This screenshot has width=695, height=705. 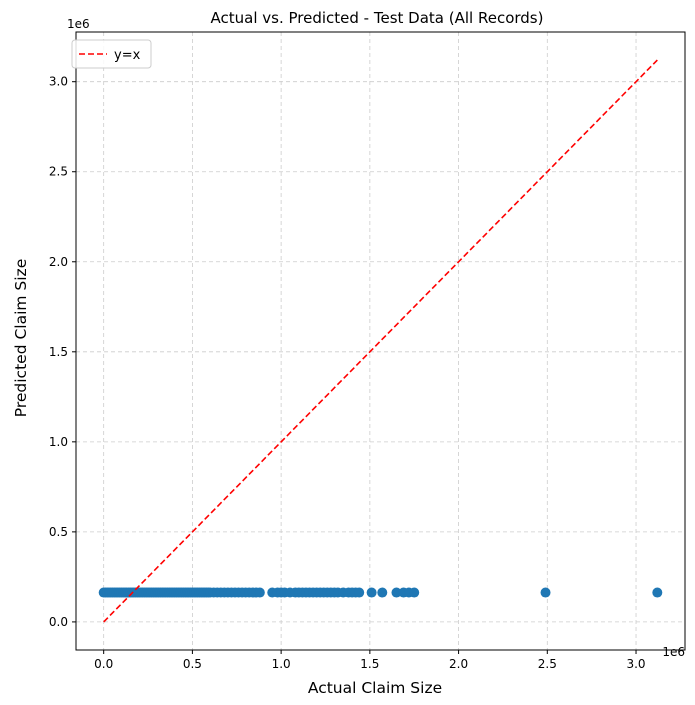 I want to click on data-points, so click(x=380, y=592).